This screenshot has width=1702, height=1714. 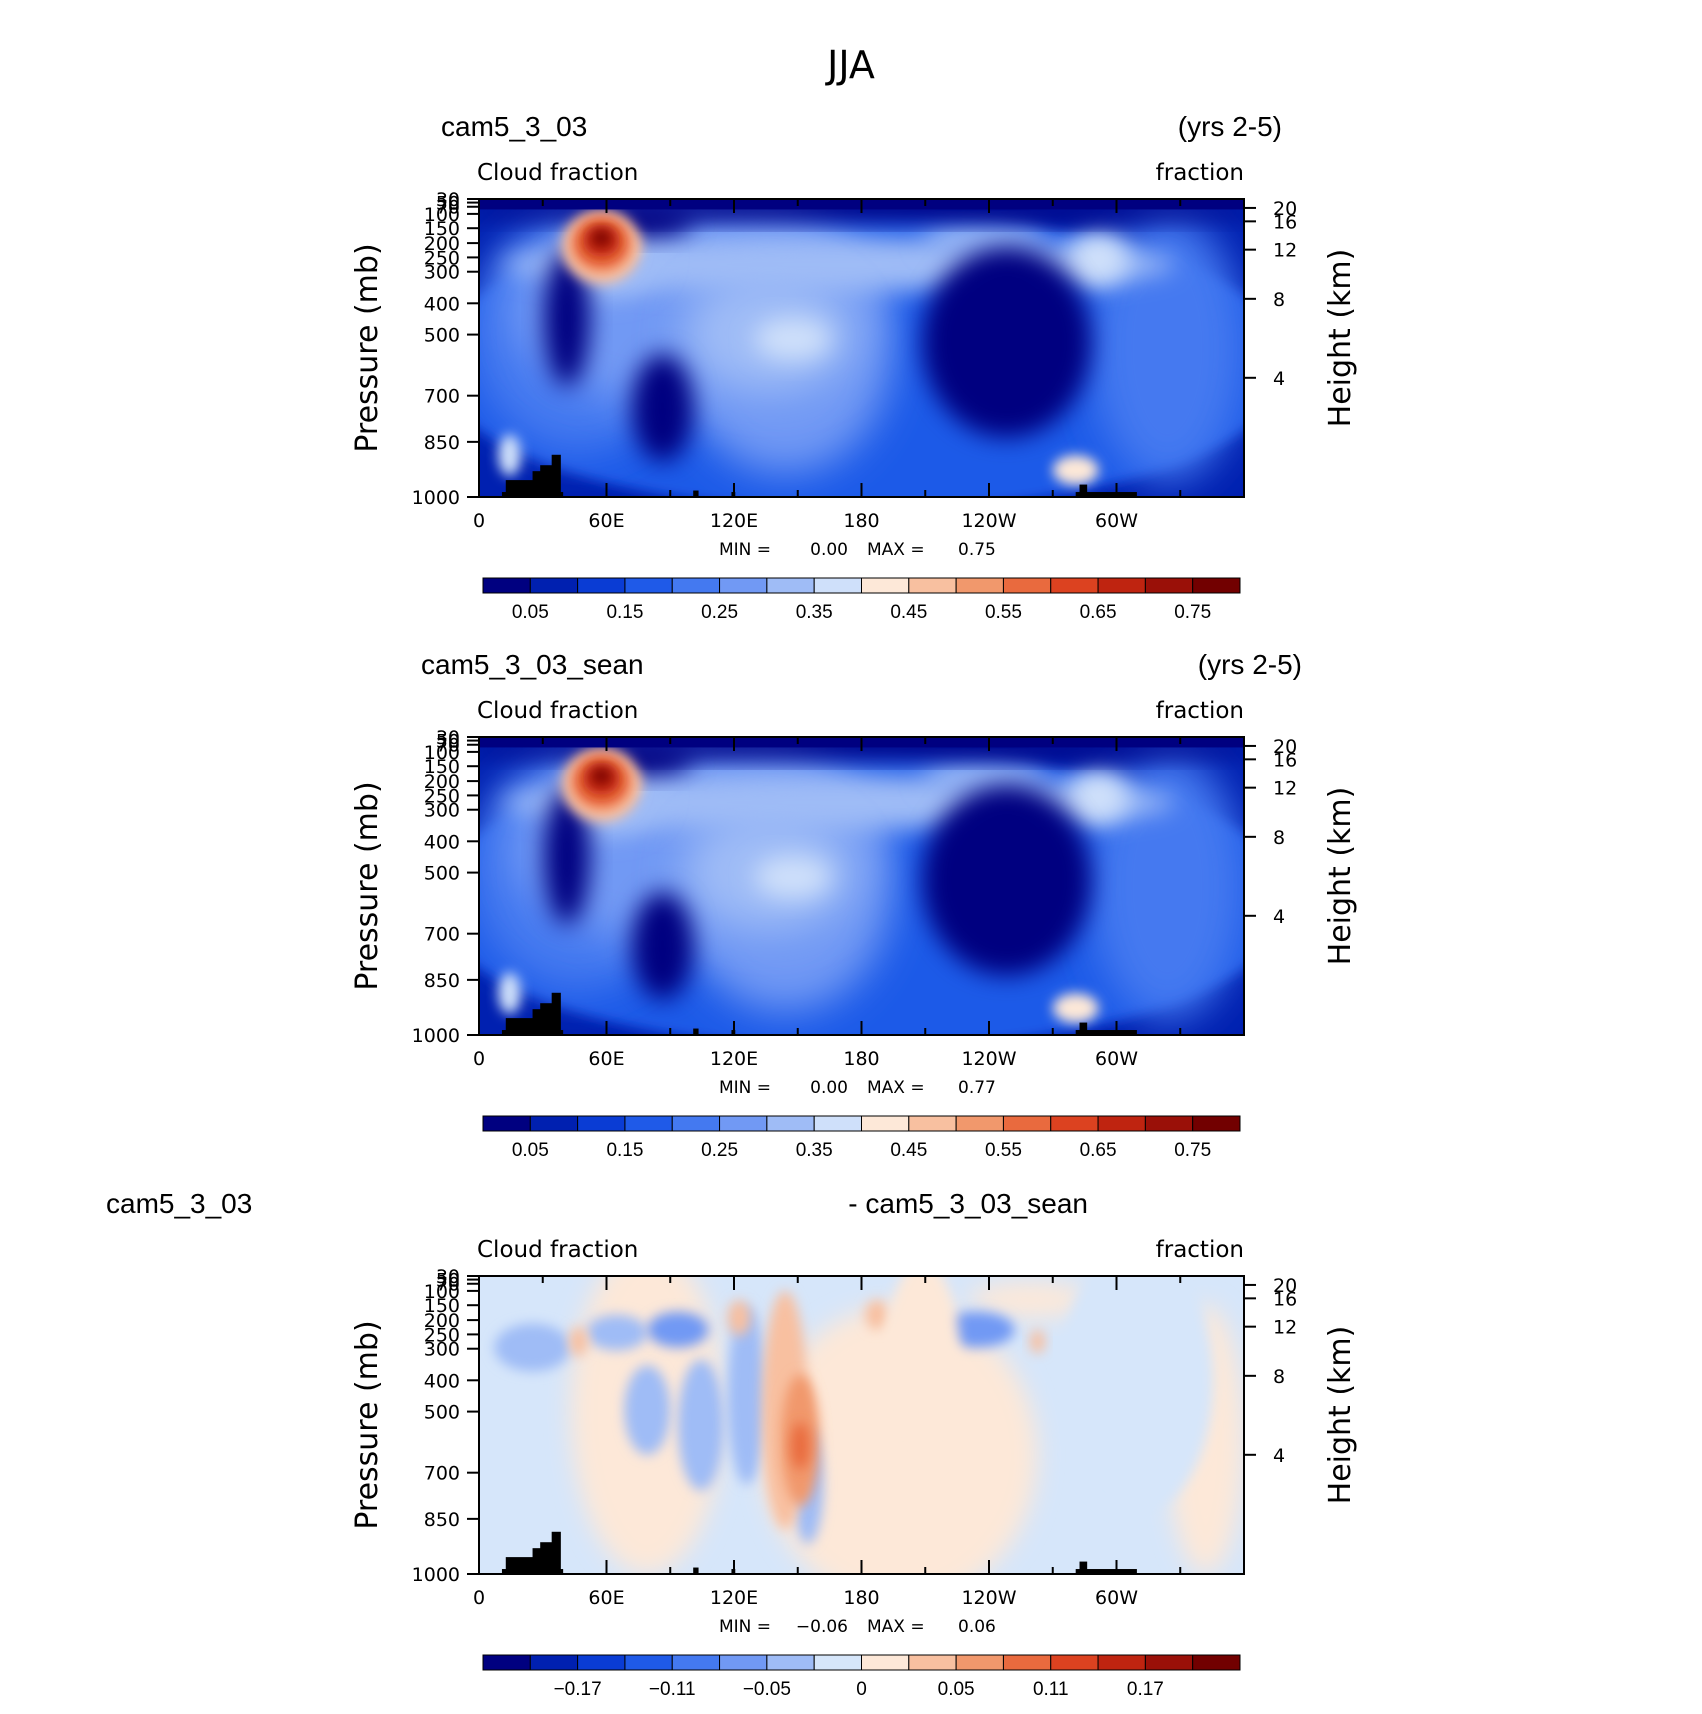 I want to click on colorbar-label: 0.25, so click(x=719, y=1150).